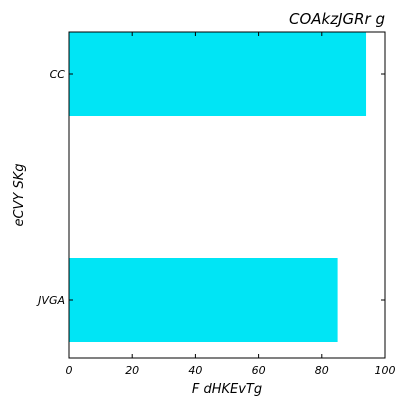 This screenshot has height=408, width=408. I want to click on x-tick-label: 60, so click(259, 370).